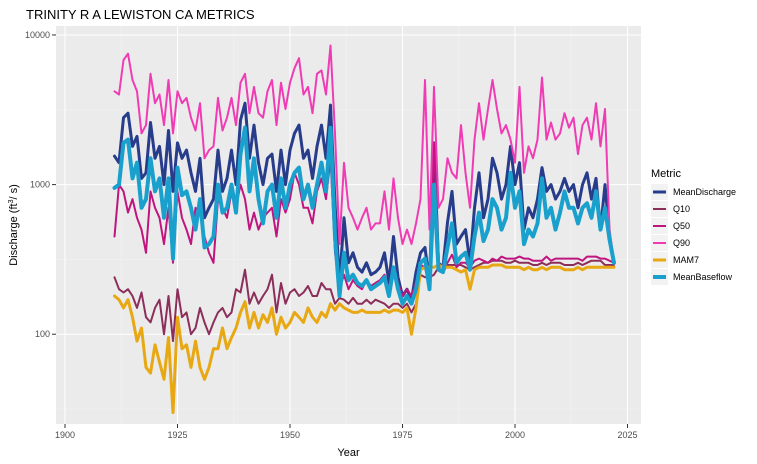 This screenshot has width=757, height=464. What do you see at coordinates (681, 243) in the screenshot?
I see `legend-label-q90: Q90` at bounding box center [681, 243].